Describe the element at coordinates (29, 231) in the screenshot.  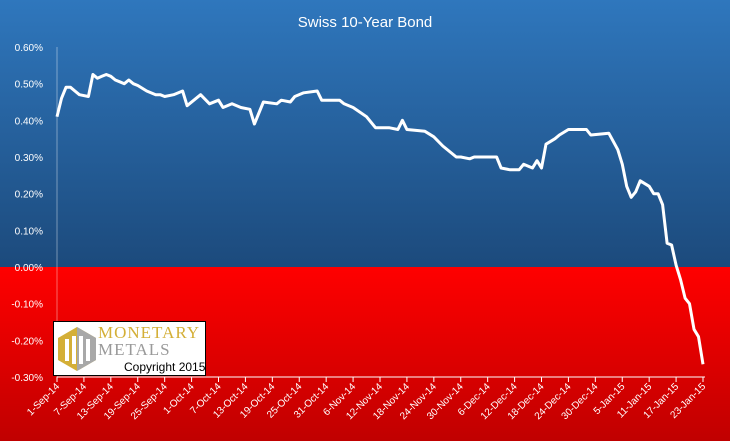
I see `y-tick-label: 0.10%` at that location.